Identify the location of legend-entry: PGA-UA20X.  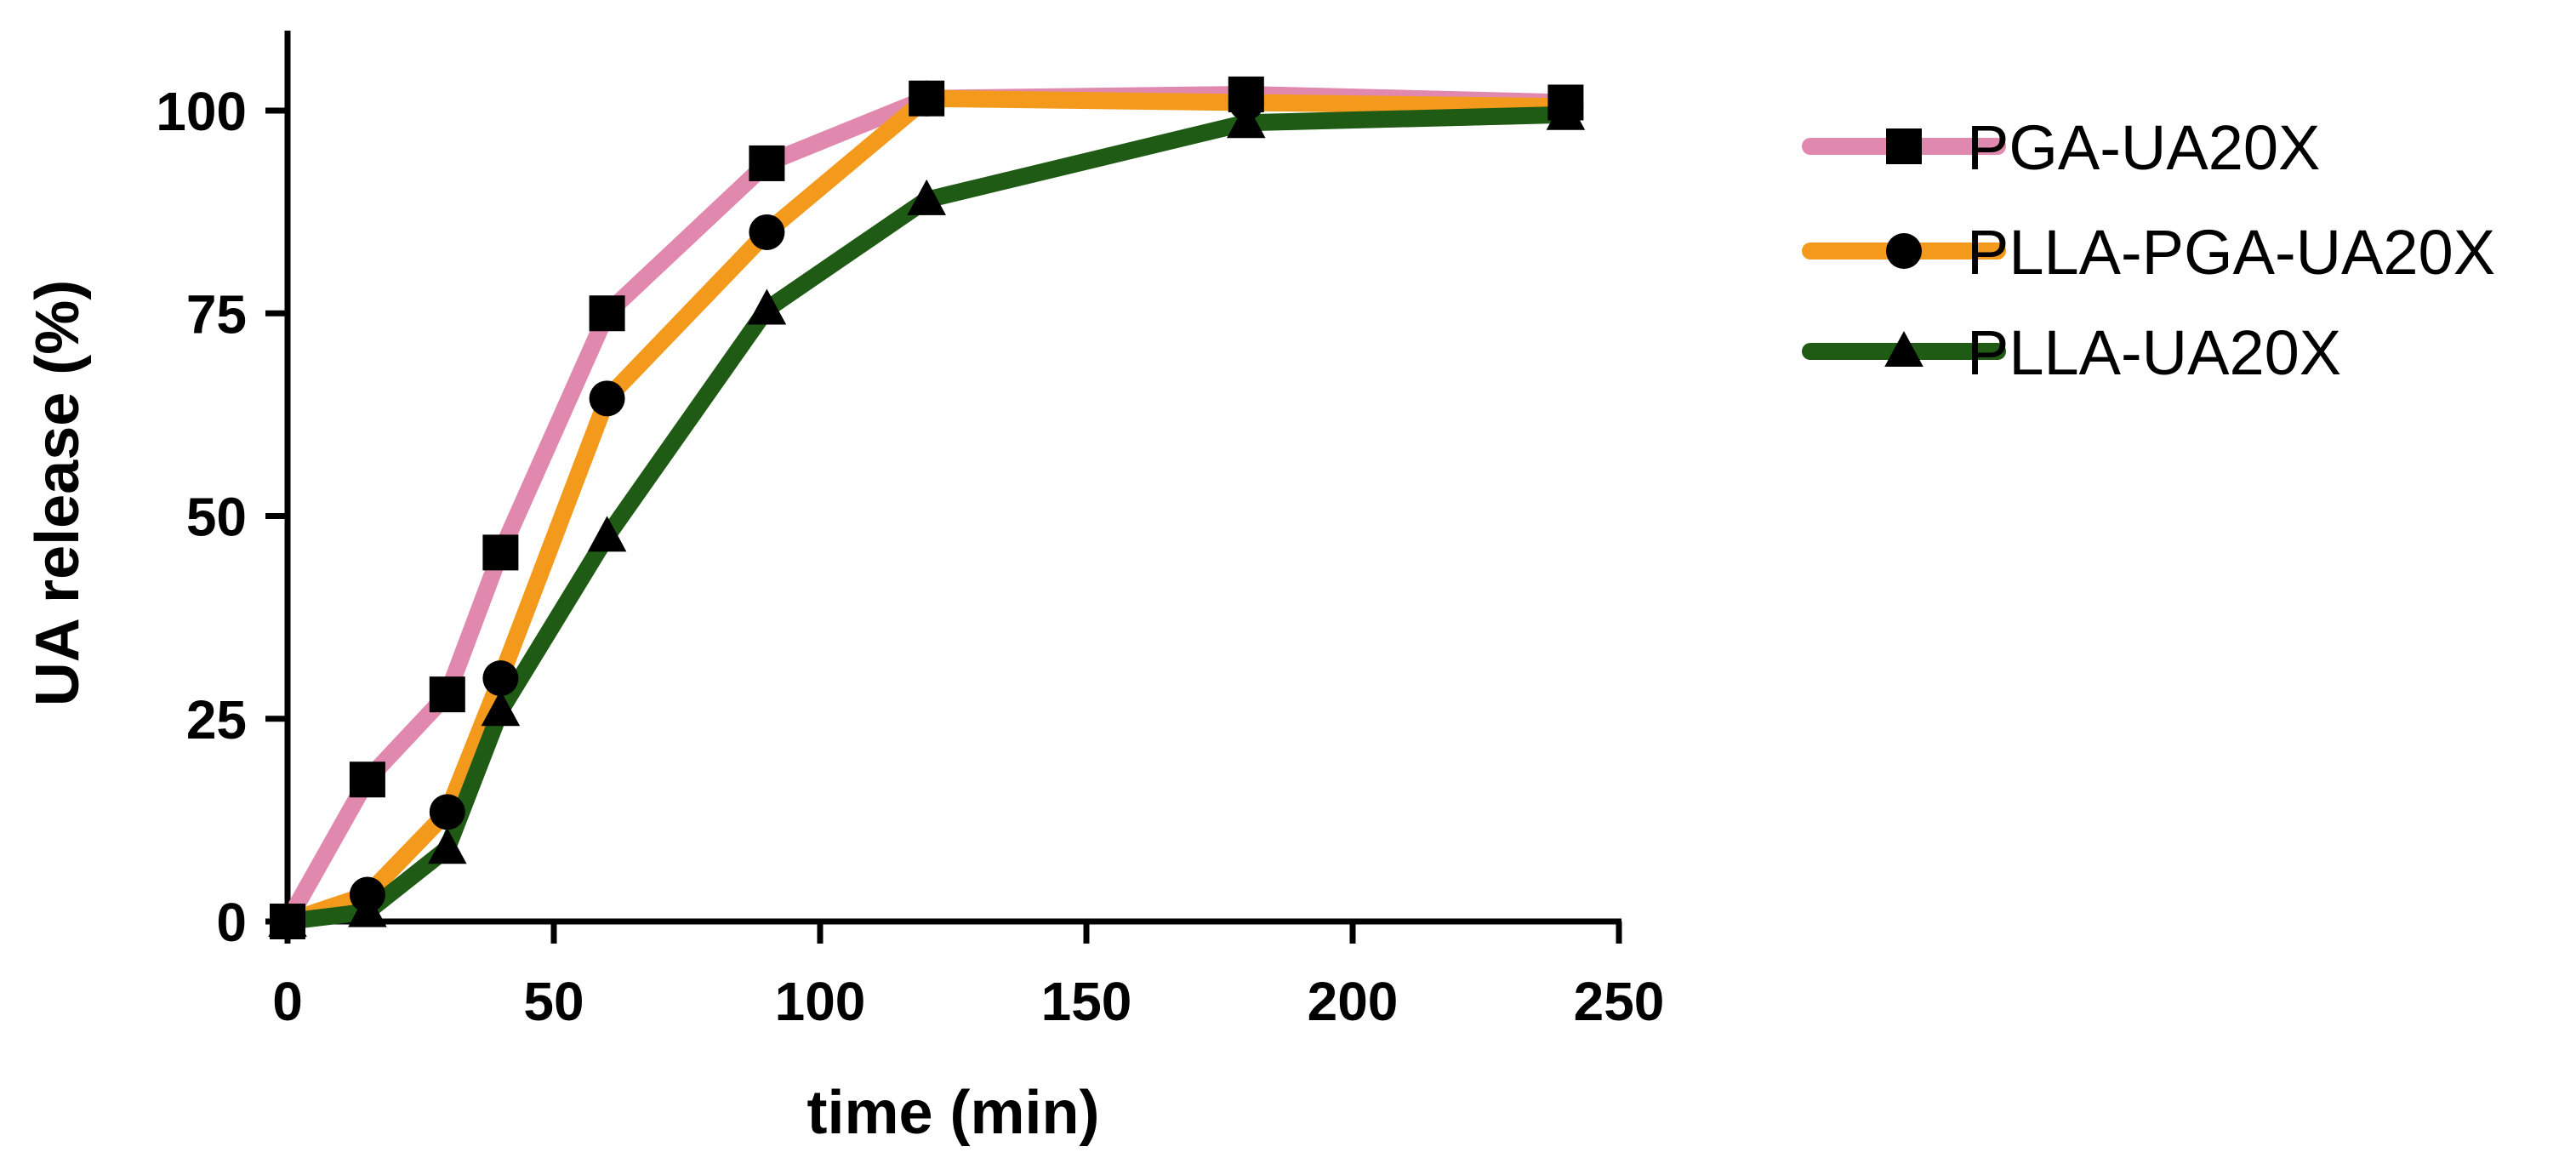
(2061, 147).